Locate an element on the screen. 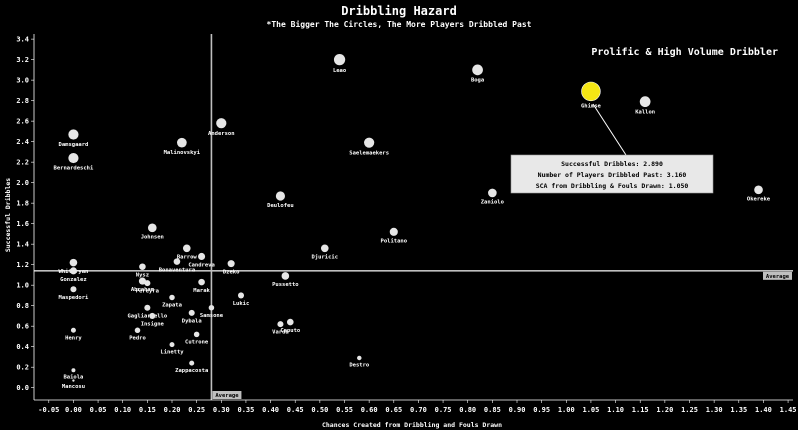  x-tick-label: 0.65 is located at coordinates (393, 410).